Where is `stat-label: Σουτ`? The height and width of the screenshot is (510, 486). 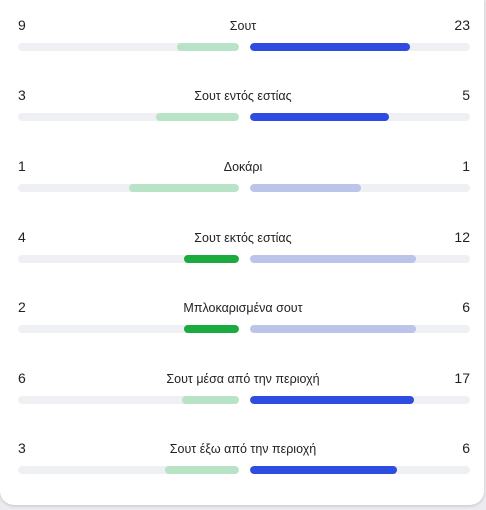
stat-label: Σουτ is located at coordinates (243, 26).